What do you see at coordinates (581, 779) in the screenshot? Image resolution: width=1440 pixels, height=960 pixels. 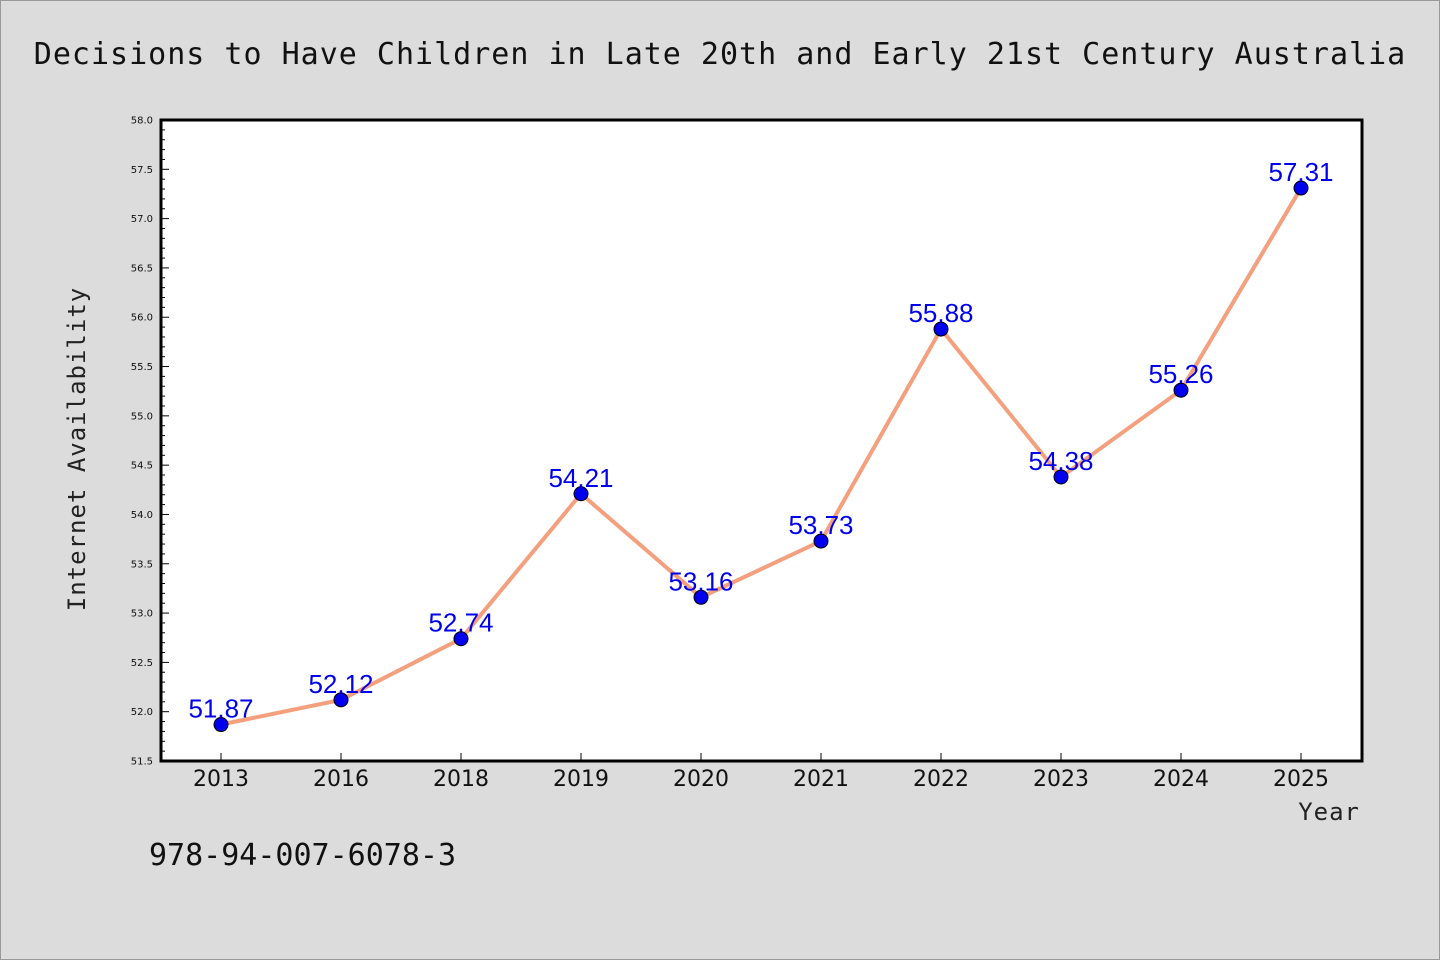 I see `x-tick-label: 2019` at bounding box center [581, 779].